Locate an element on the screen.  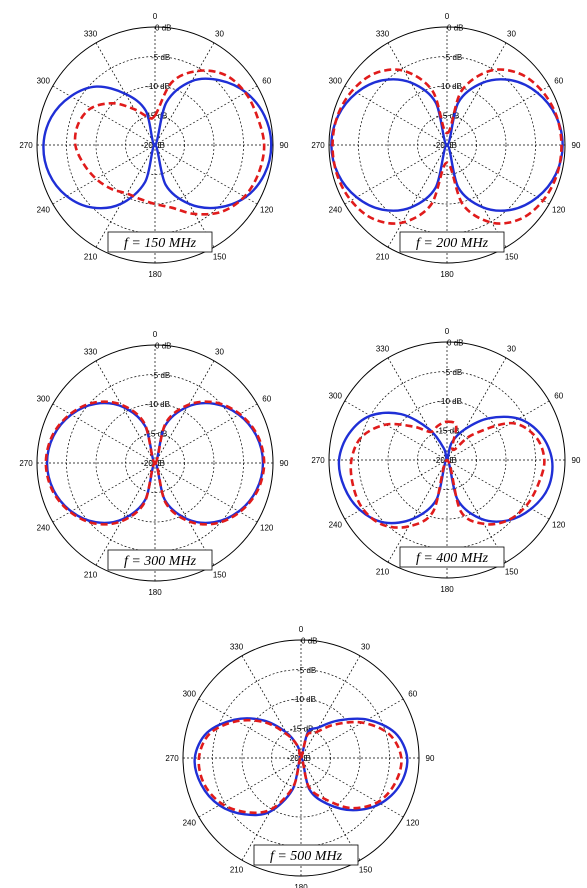
frequency-label: f = 300 MHz is located at coordinates (160, 561).